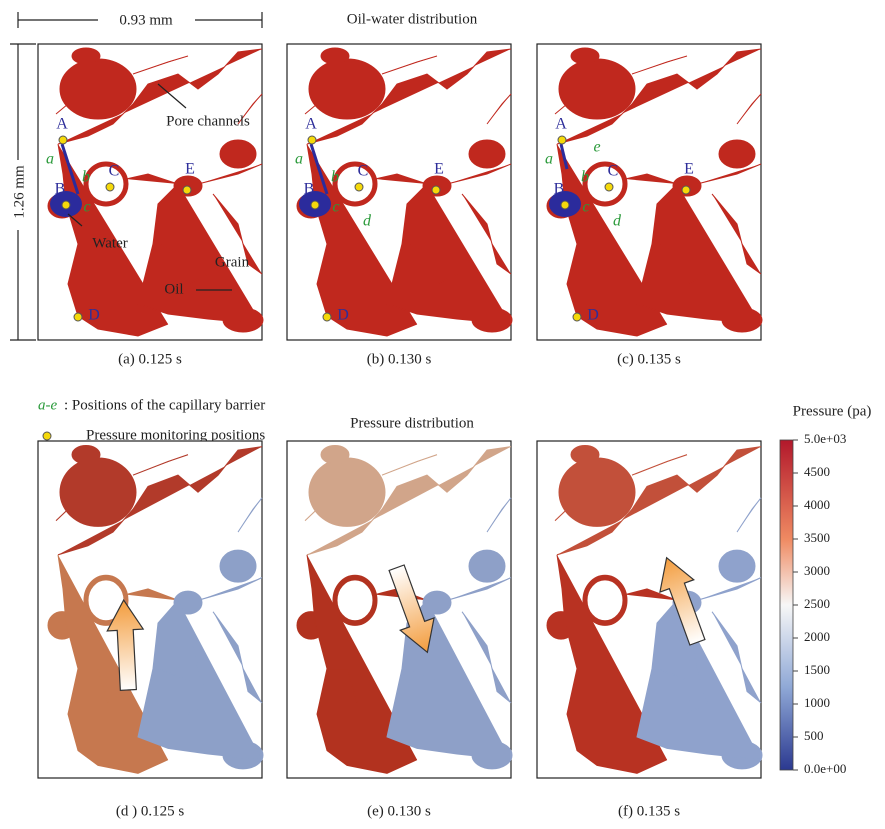  Describe the element at coordinates (649, 811) in the screenshot. I see `caption: (f) 0.135 s` at that location.